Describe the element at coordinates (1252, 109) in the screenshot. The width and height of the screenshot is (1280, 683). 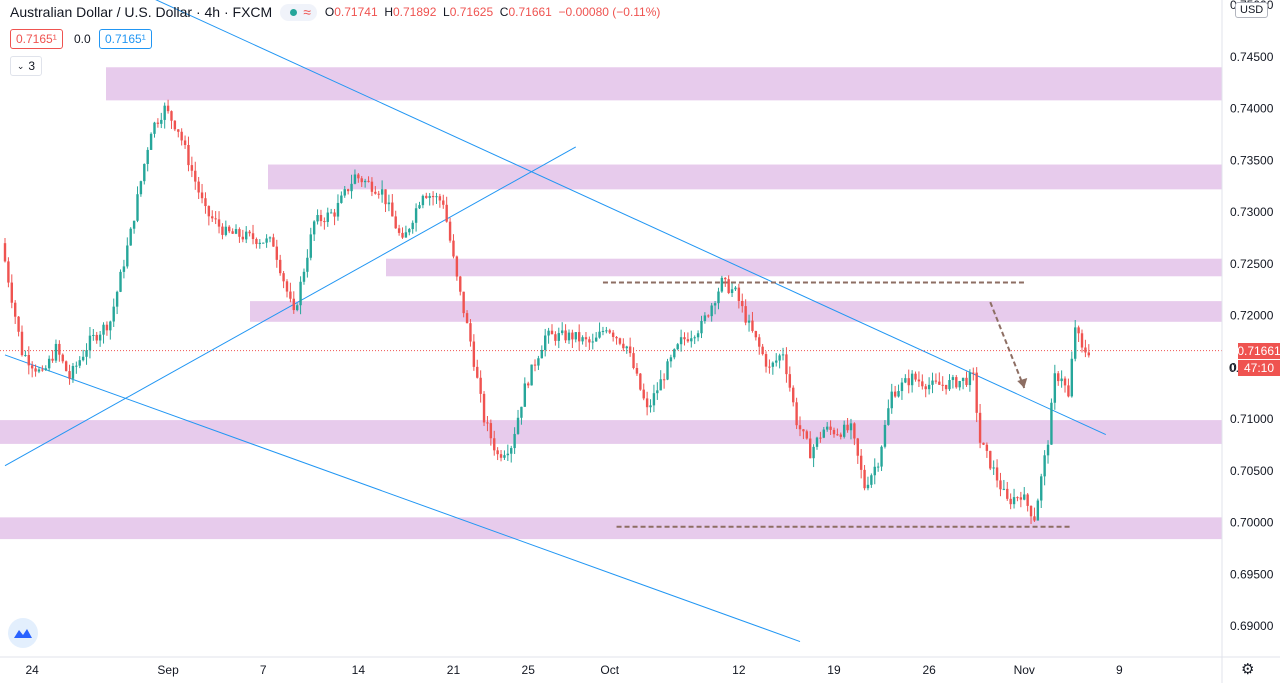
I see `price-tick-label: 0.74000` at that location.